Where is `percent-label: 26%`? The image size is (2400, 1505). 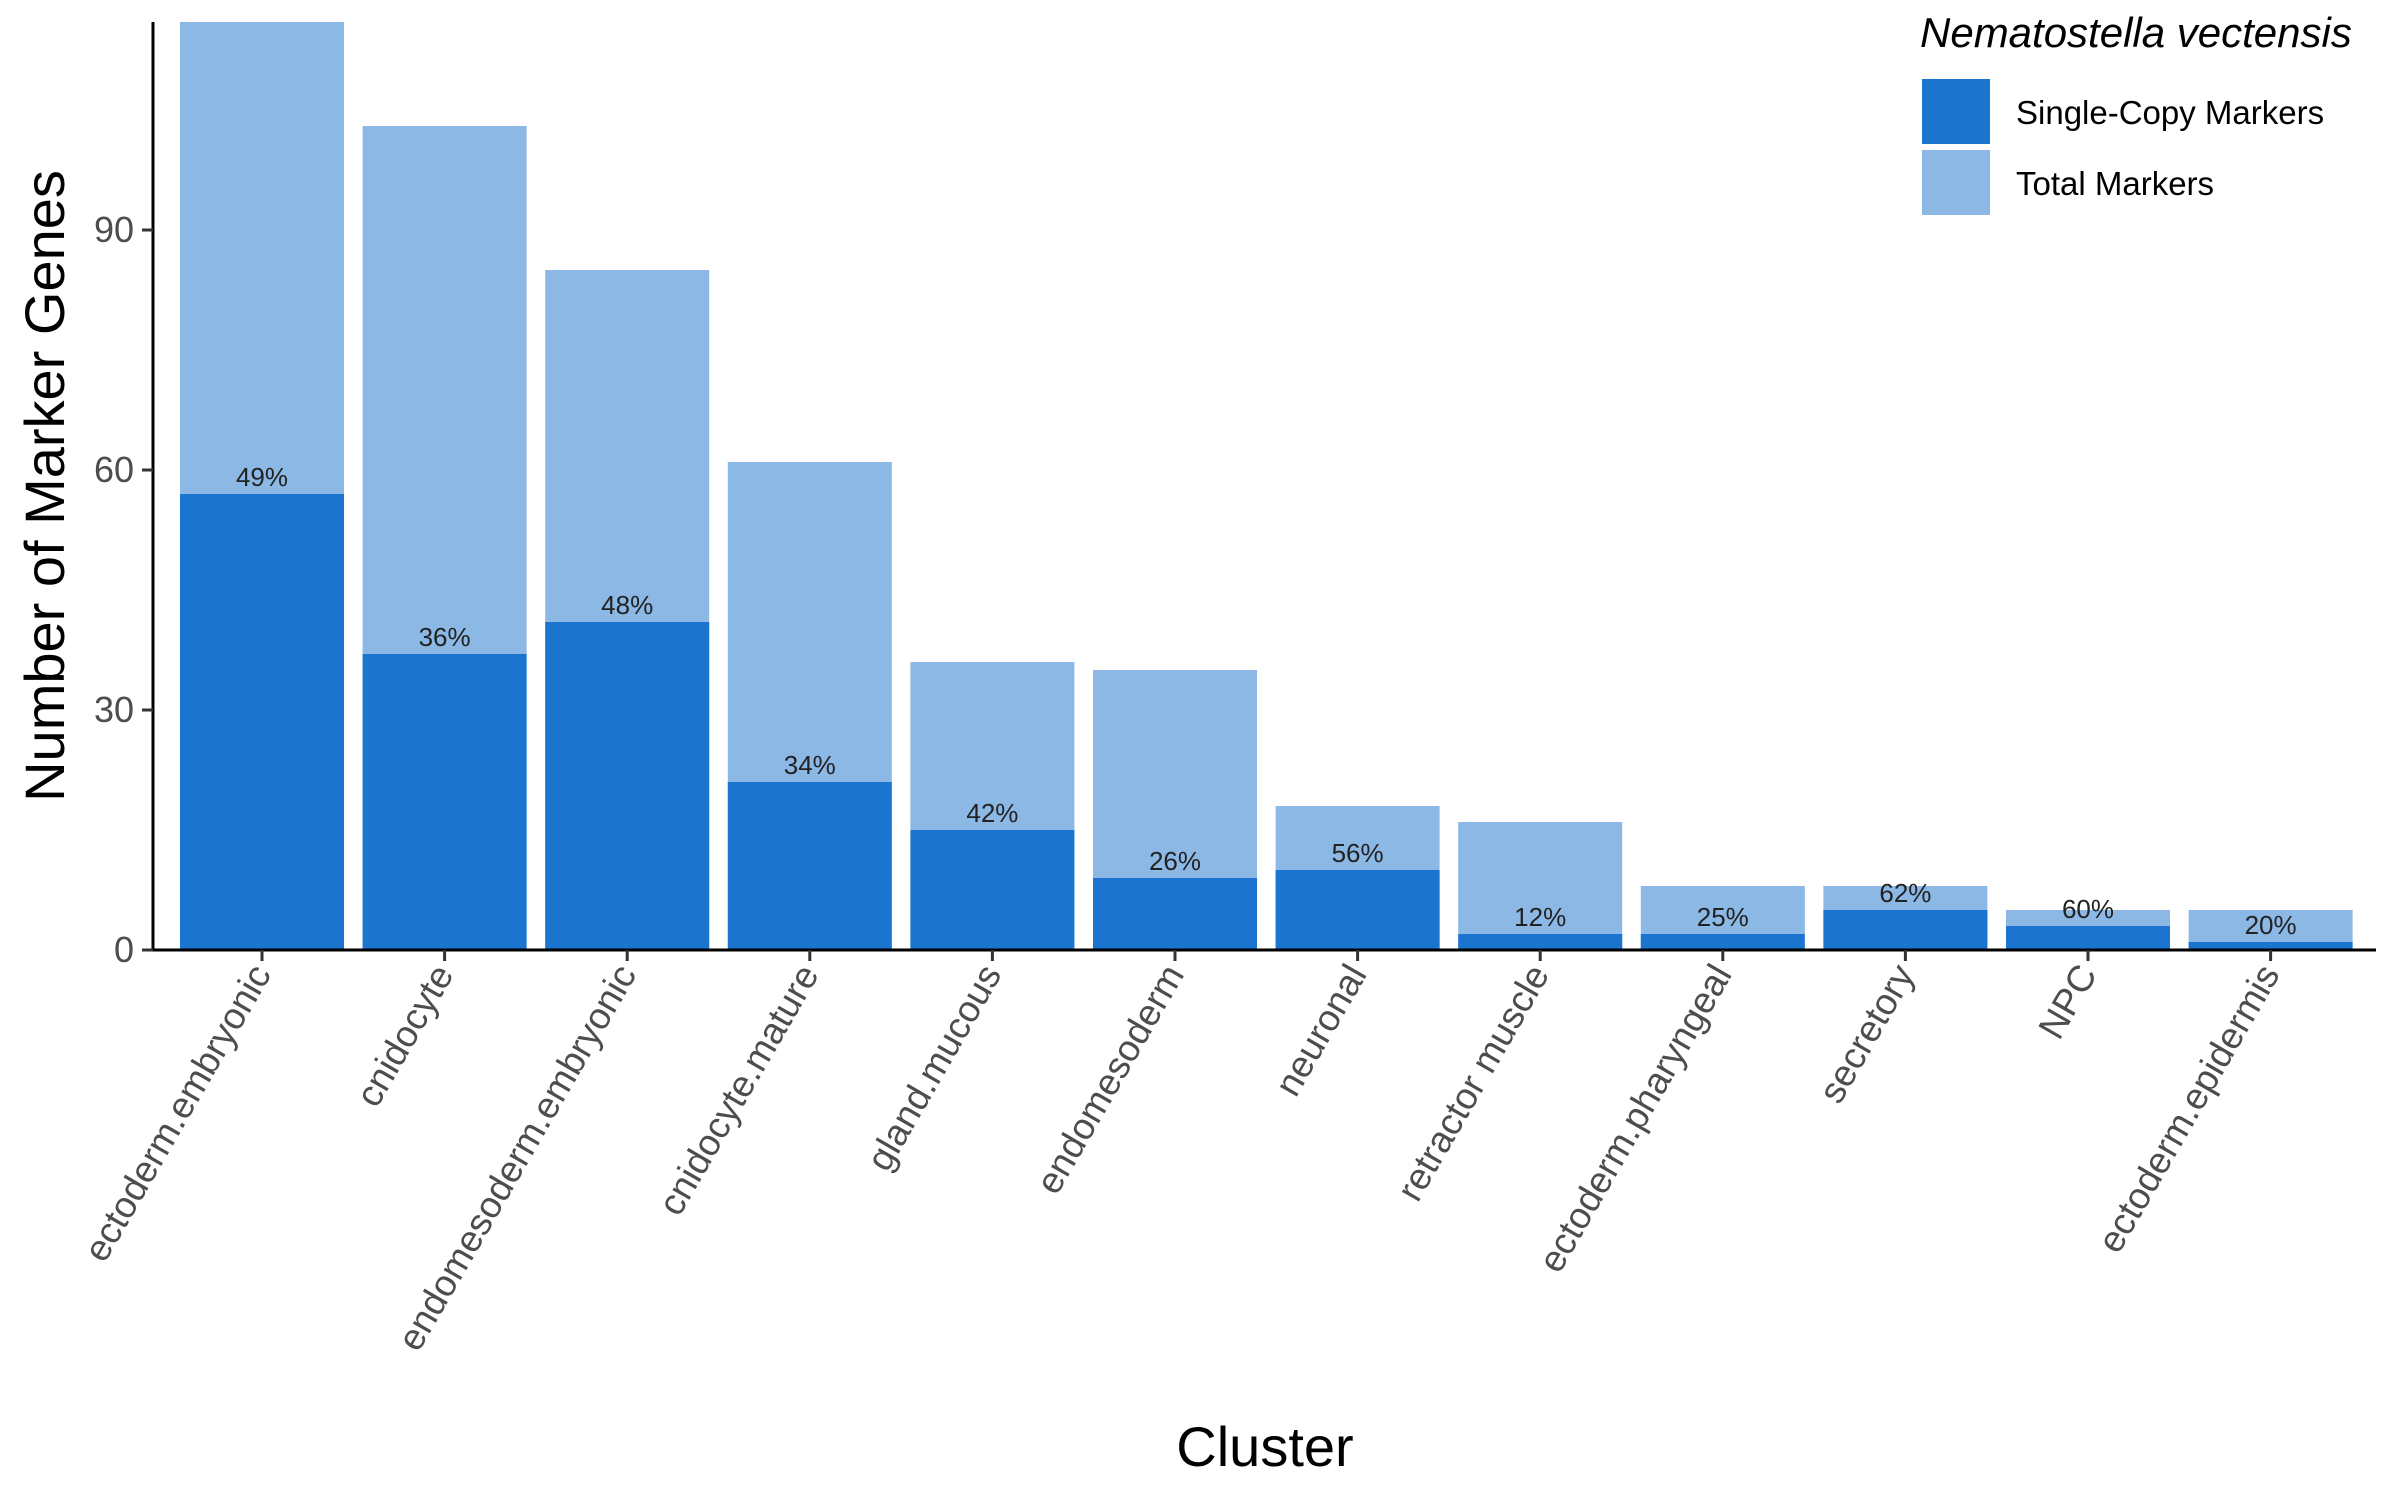
percent-label: 26% is located at coordinates (1175, 861).